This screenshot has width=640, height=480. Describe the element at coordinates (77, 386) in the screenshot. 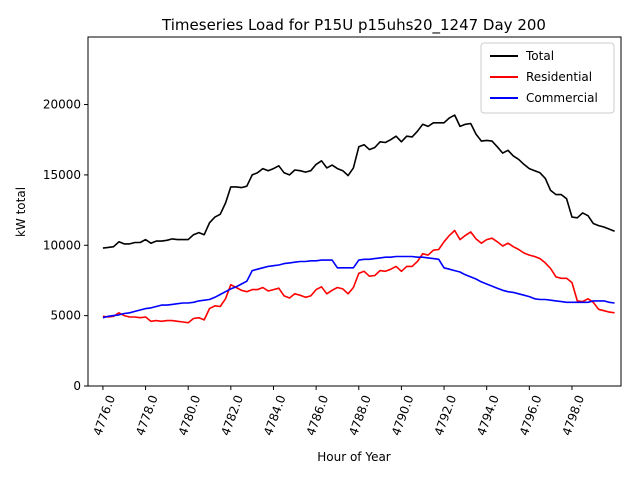

I see `y-tick-label: 0` at that location.